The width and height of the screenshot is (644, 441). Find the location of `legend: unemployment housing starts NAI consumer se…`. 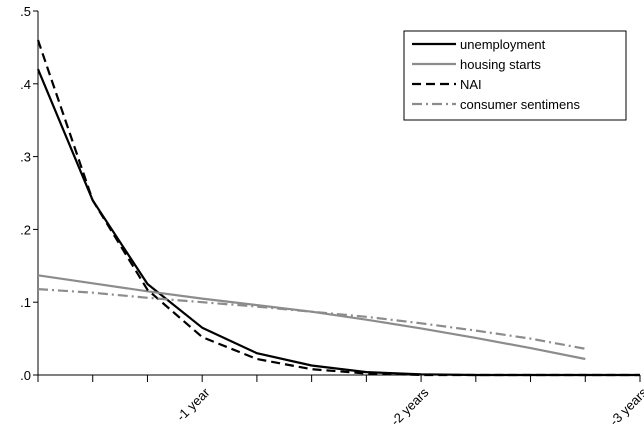

legend: unemployment housing starts NAI consumer se… is located at coordinates (515, 75).